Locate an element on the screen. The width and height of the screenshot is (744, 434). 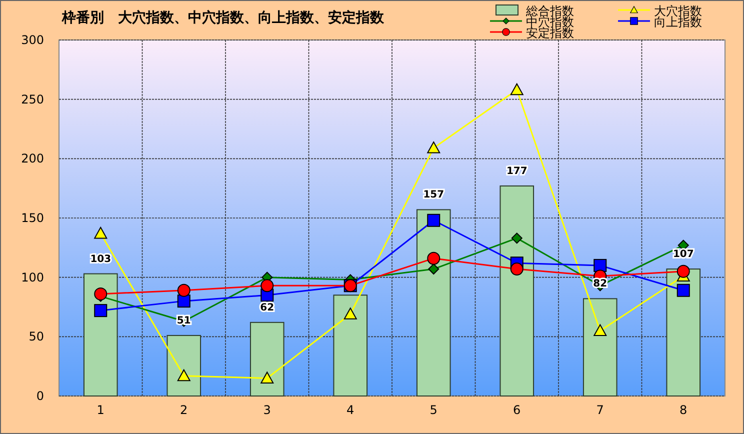
y-tick-label: 150 is located at coordinates (32, 218).